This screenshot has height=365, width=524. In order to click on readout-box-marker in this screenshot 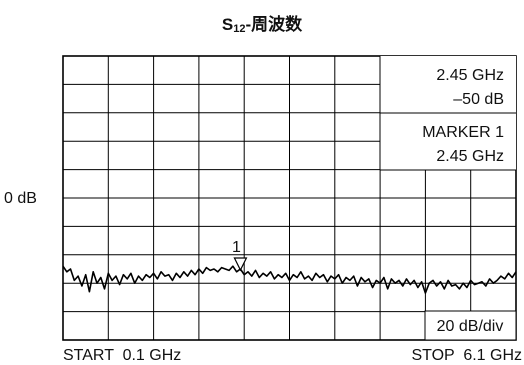, I will do `click(448, 141)`.